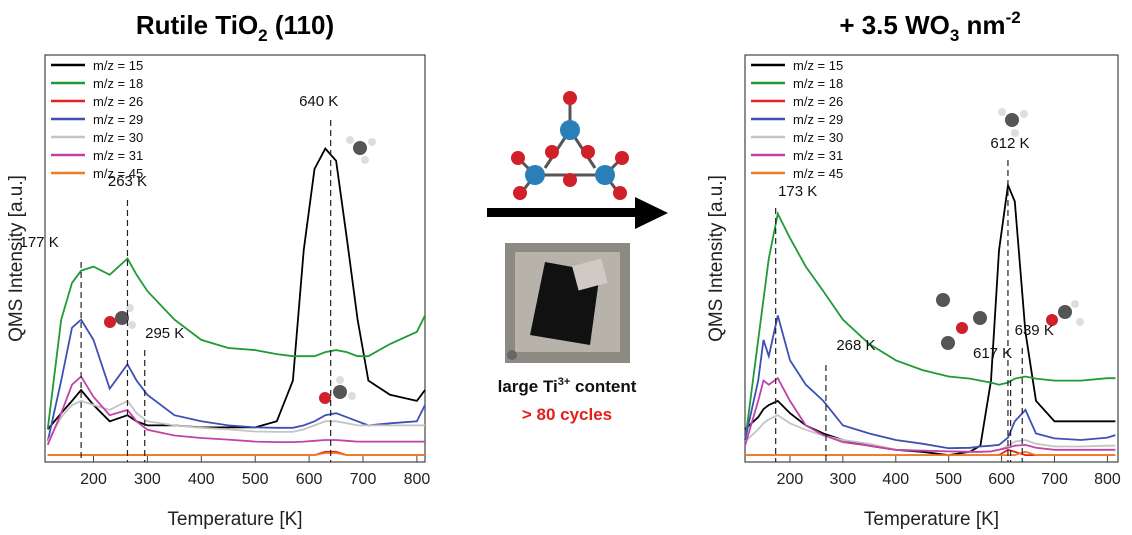 This screenshot has width=1132, height=535. Describe the element at coordinates (797, 191) in the screenshot. I see `annotation-label: 173 K` at that location.